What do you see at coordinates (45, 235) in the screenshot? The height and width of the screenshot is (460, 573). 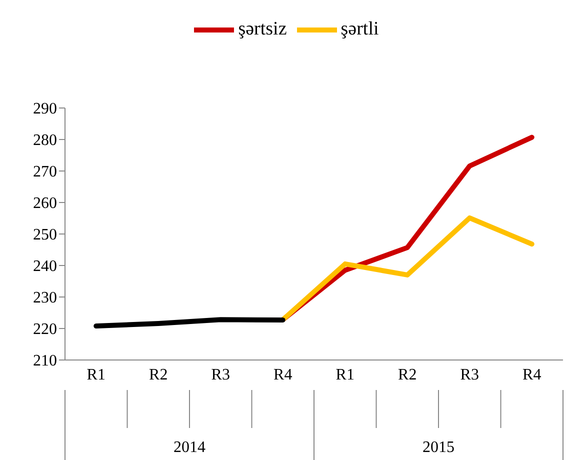 I see `y-tick-label: 250` at bounding box center [45, 235].